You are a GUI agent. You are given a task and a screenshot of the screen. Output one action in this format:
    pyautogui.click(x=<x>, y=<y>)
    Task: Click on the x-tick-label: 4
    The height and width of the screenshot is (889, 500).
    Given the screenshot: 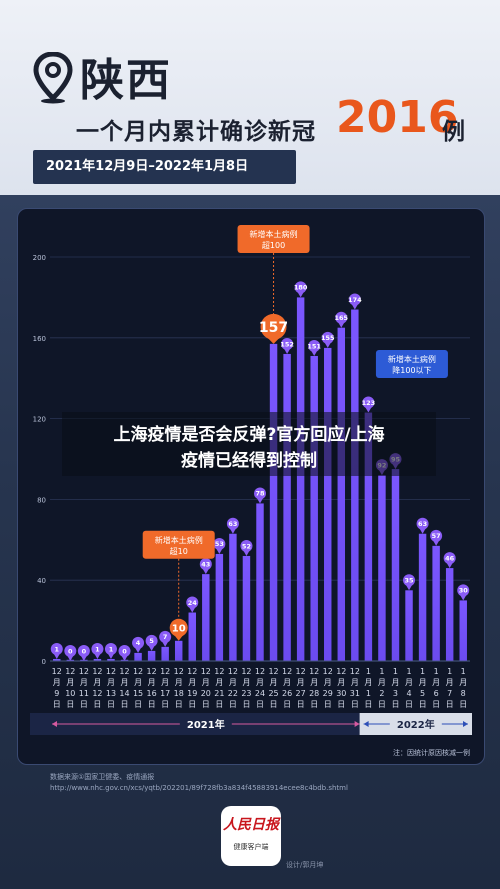 What is the action you would take?
    pyautogui.click(x=408, y=693)
    